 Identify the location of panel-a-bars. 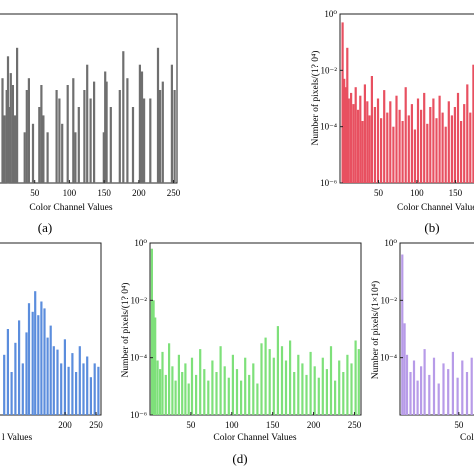
(88, 115).